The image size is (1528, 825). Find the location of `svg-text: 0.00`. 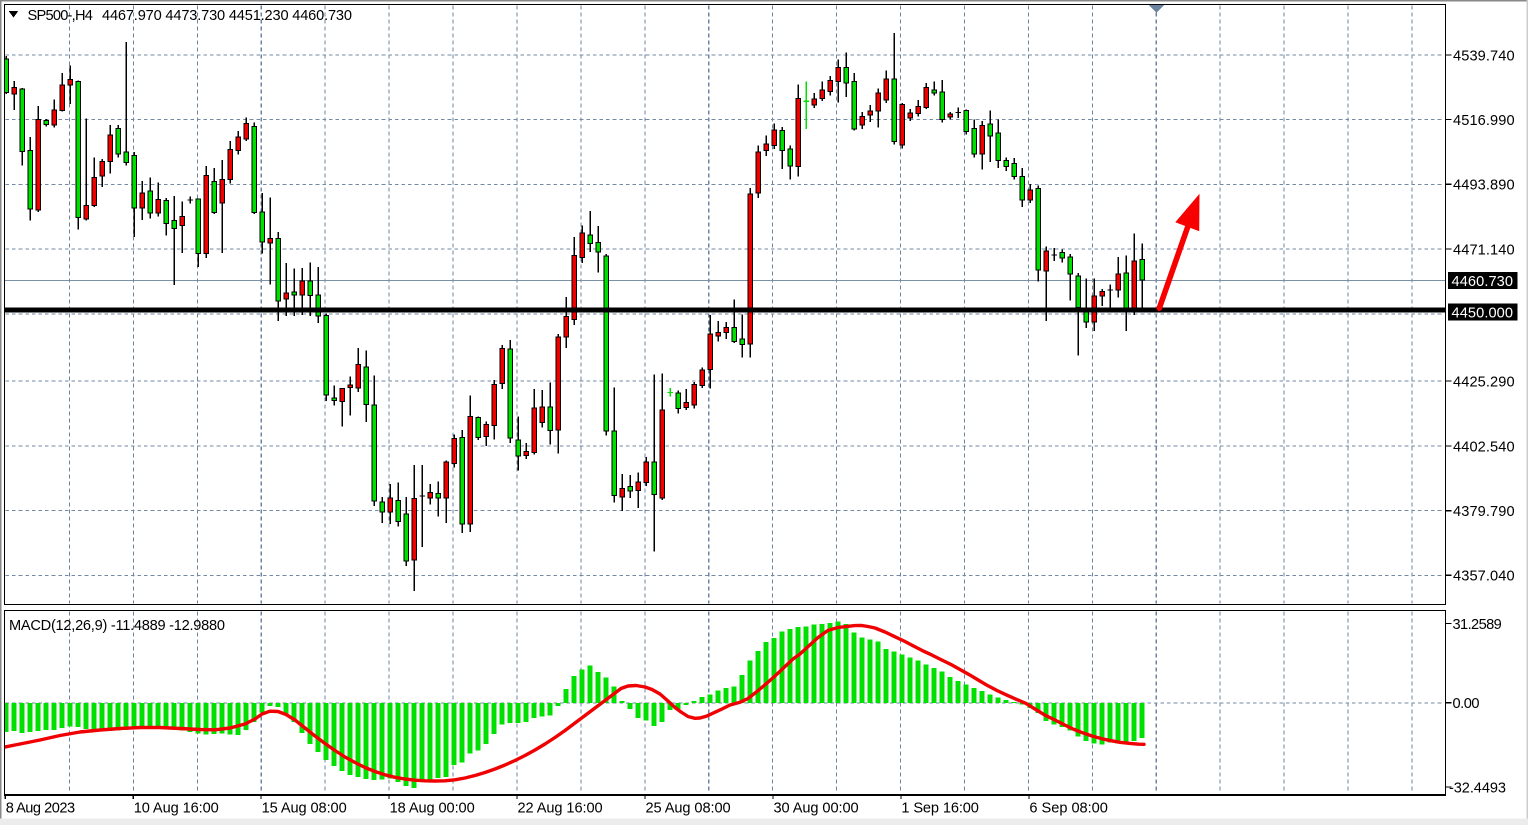

svg-text: 0.00 is located at coordinates (1466, 704).